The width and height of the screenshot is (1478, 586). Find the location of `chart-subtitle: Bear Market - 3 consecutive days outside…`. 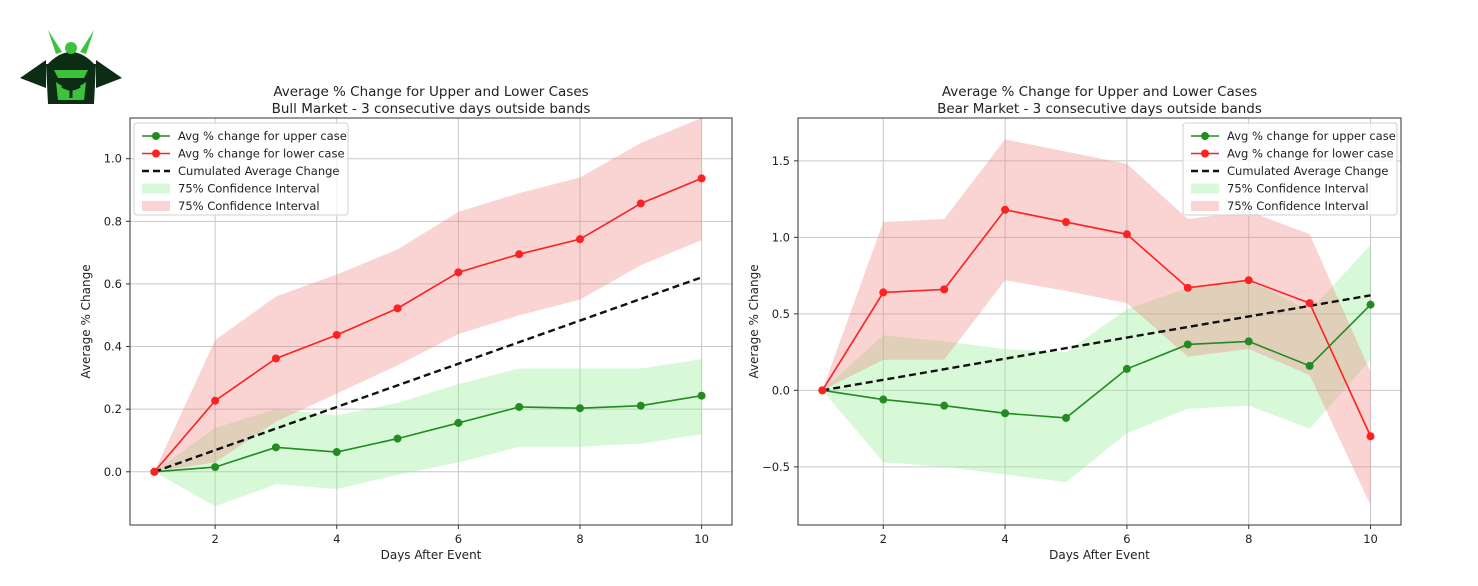

chart-subtitle: Bear Market - 3 consecutive days outside… is located at coordinates (1099, 109).